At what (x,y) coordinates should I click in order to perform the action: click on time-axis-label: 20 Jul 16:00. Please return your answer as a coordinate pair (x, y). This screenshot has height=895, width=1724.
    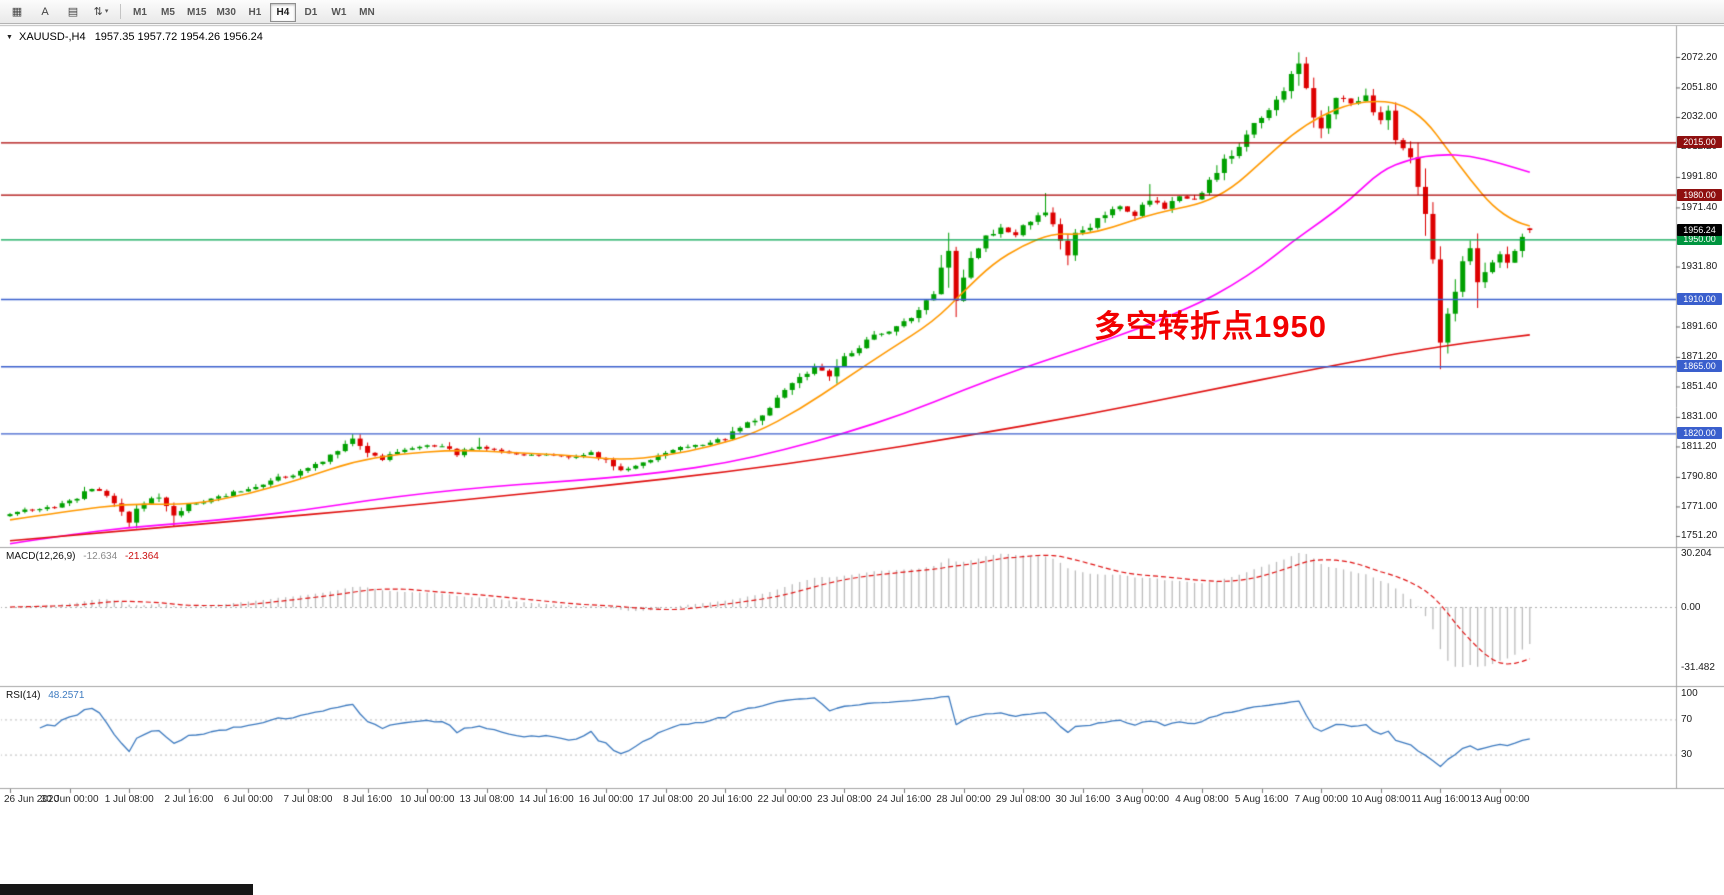
    Looking at the image, I should click on (725, 799).